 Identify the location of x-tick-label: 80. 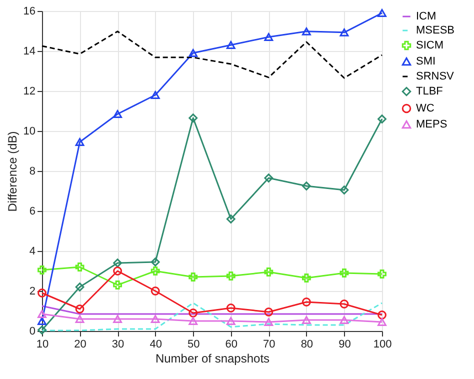
(307, 344).